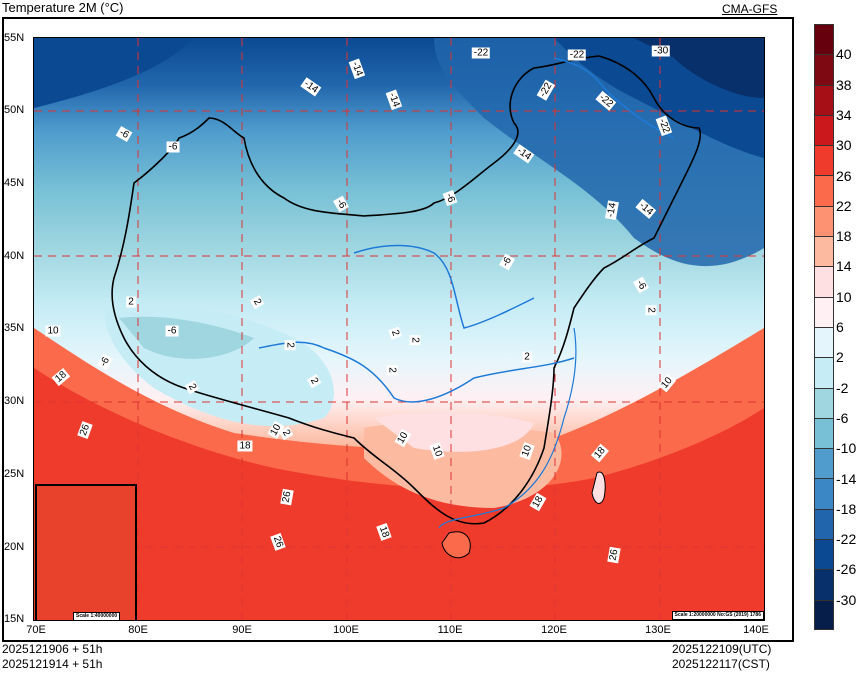 This screenshot has height=673, width=859. I want to click on colorbar-tick-label: -22, so click(846, 539).